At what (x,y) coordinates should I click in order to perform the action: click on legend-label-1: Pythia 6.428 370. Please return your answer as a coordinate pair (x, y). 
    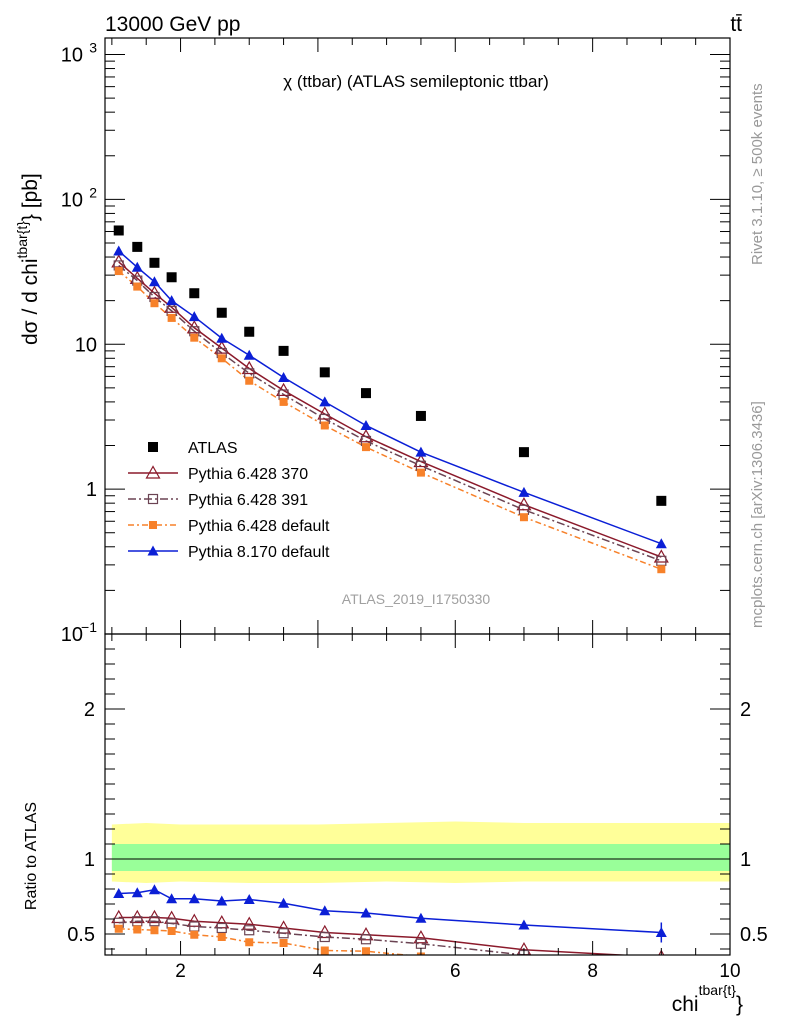
    Looking at the image, I should click on (248, 474).